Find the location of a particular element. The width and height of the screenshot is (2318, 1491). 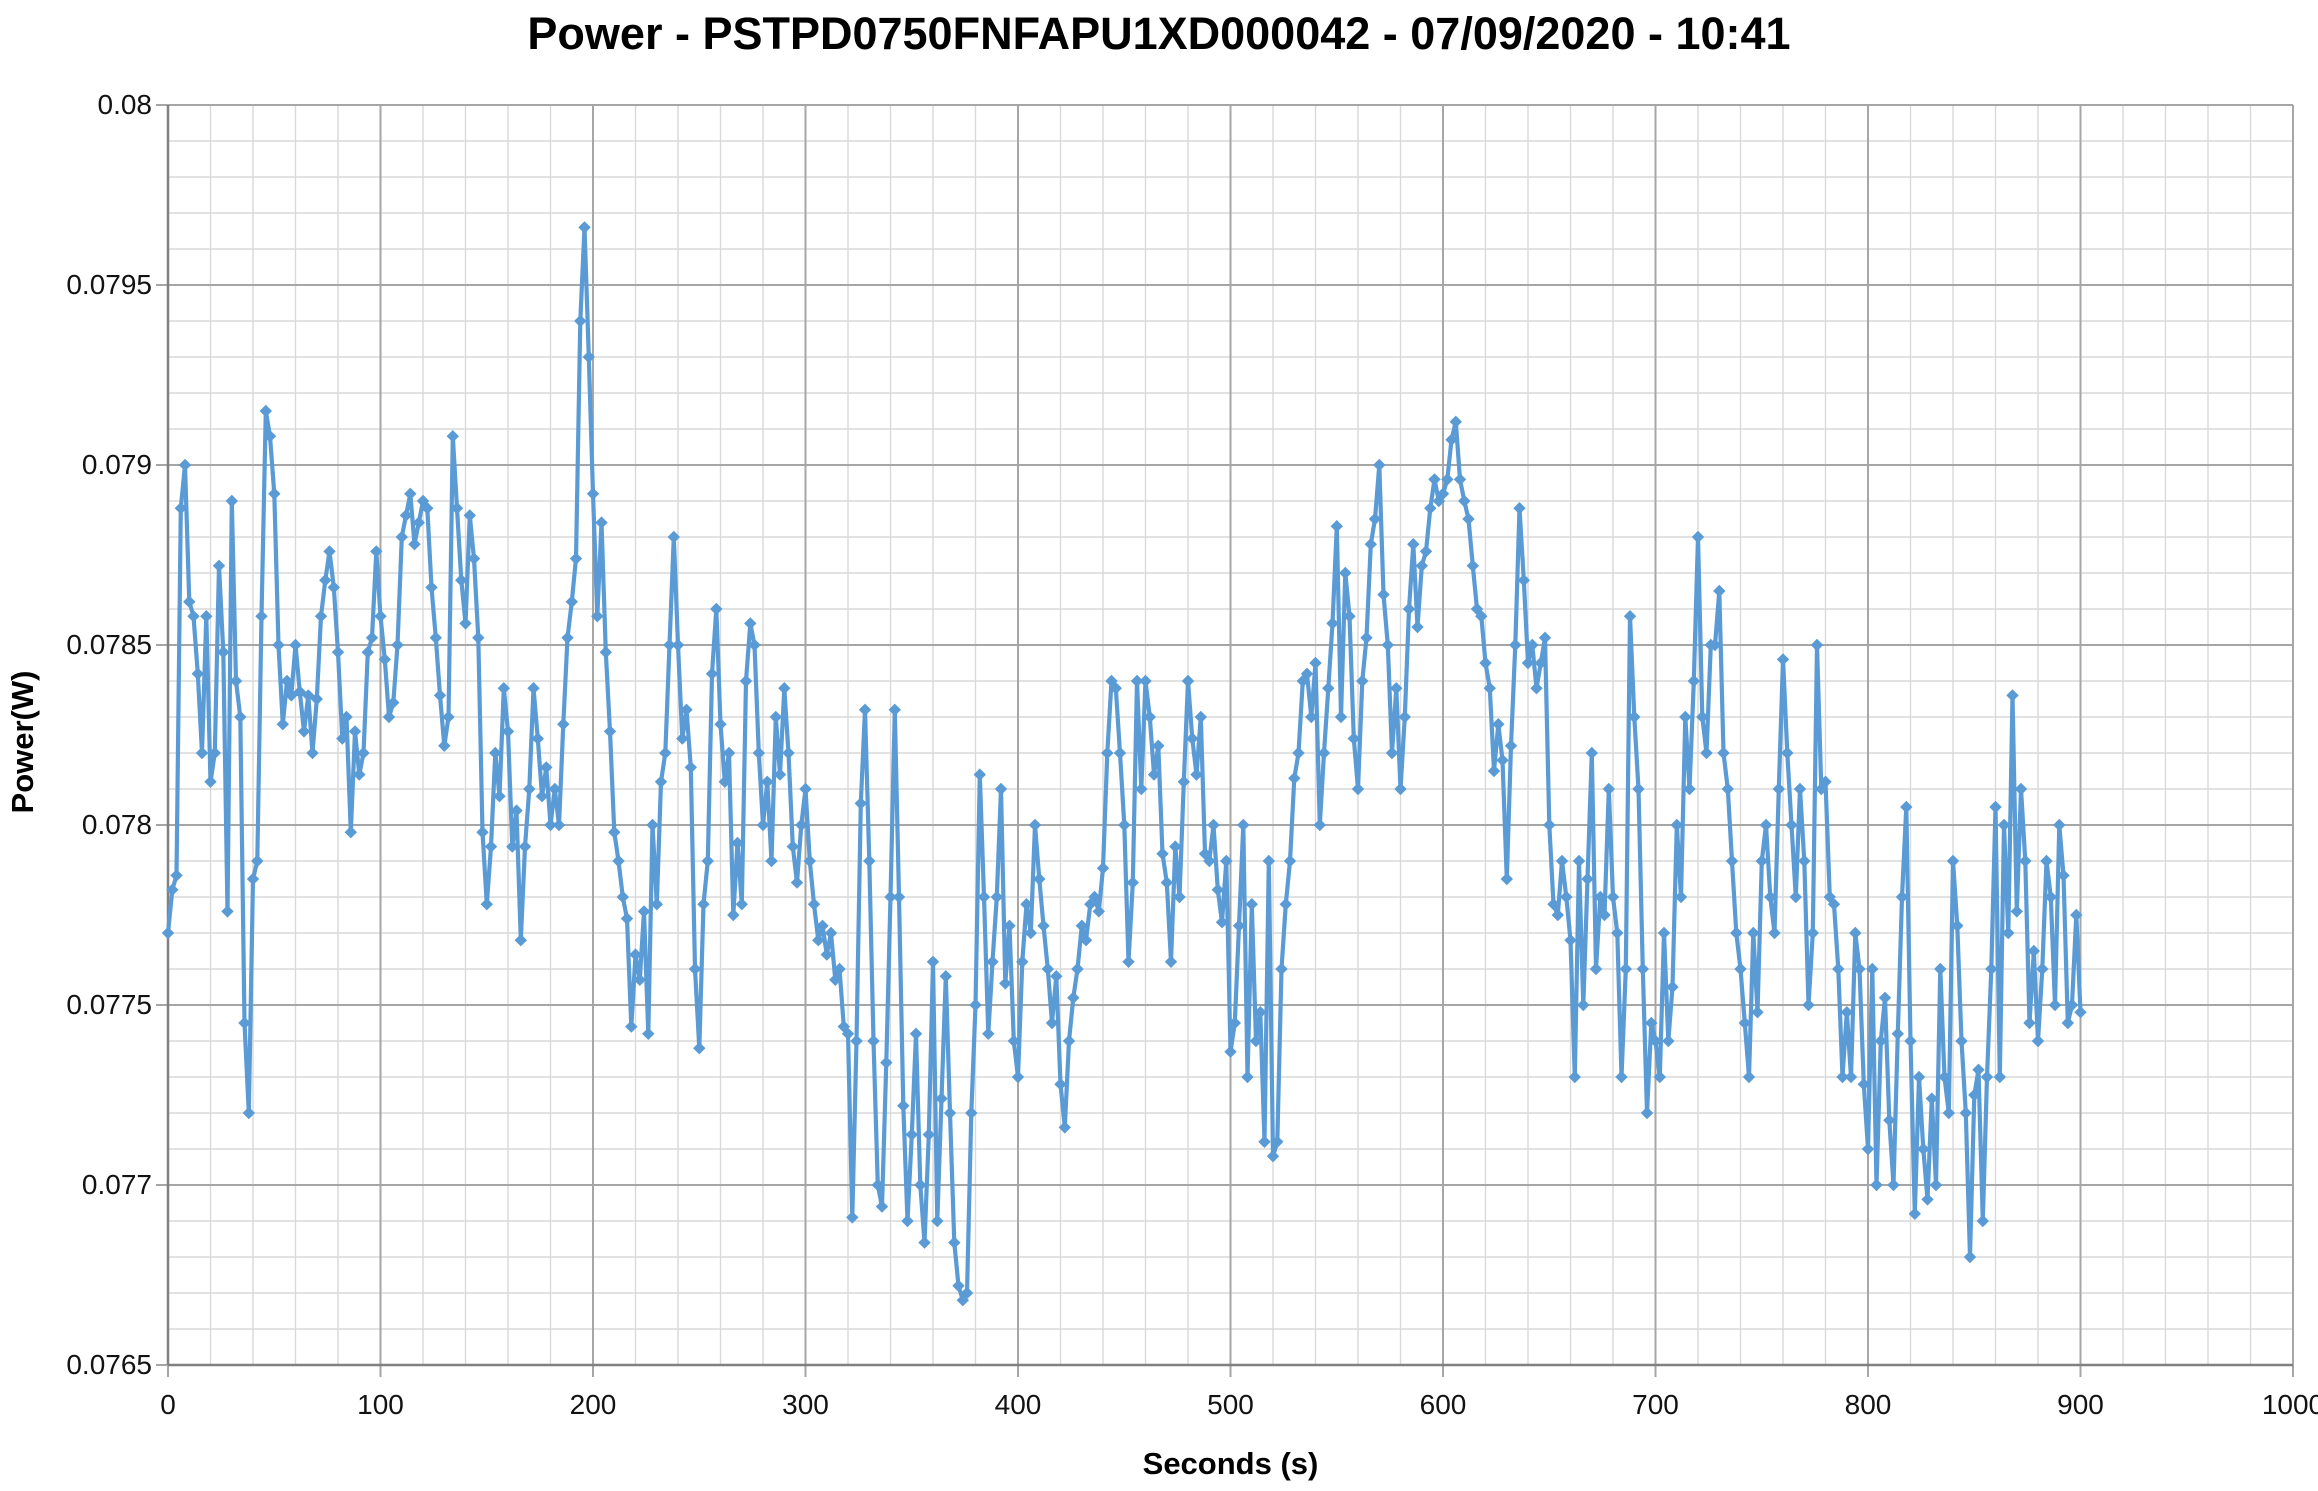

x-tick-label: 600 is located at coordinates (1443, 1404).